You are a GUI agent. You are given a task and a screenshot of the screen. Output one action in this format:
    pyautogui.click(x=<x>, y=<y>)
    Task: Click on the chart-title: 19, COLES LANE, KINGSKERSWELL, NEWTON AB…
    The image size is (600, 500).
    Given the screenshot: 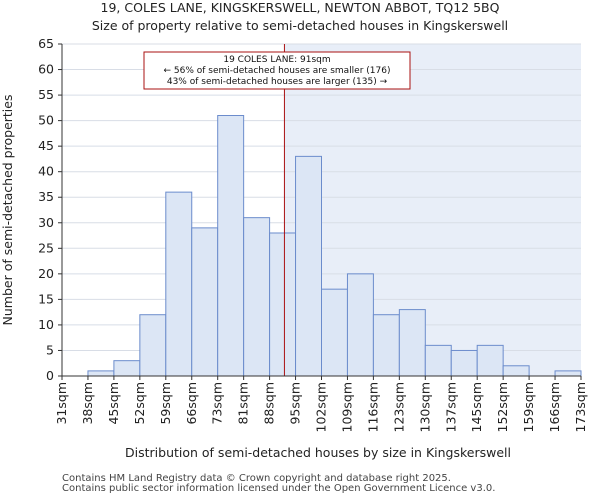 What is the action you would take?
    pyautogui.click(x=300, y=7)
    